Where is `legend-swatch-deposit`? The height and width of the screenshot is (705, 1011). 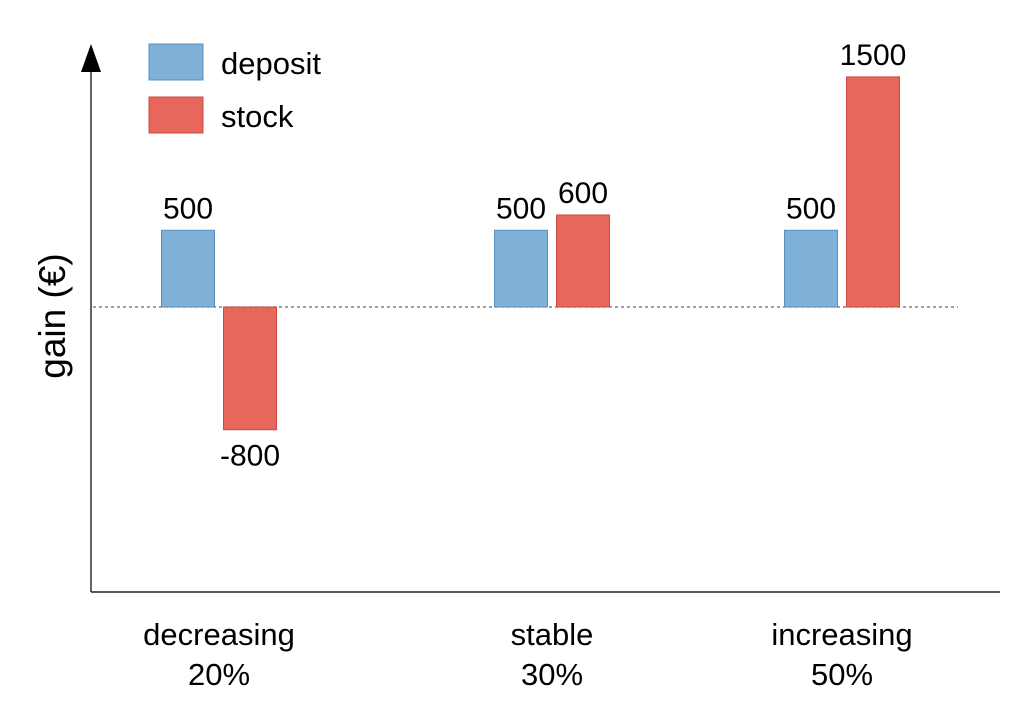 legend-swatch-deposit is located at coordinates (176, 62).